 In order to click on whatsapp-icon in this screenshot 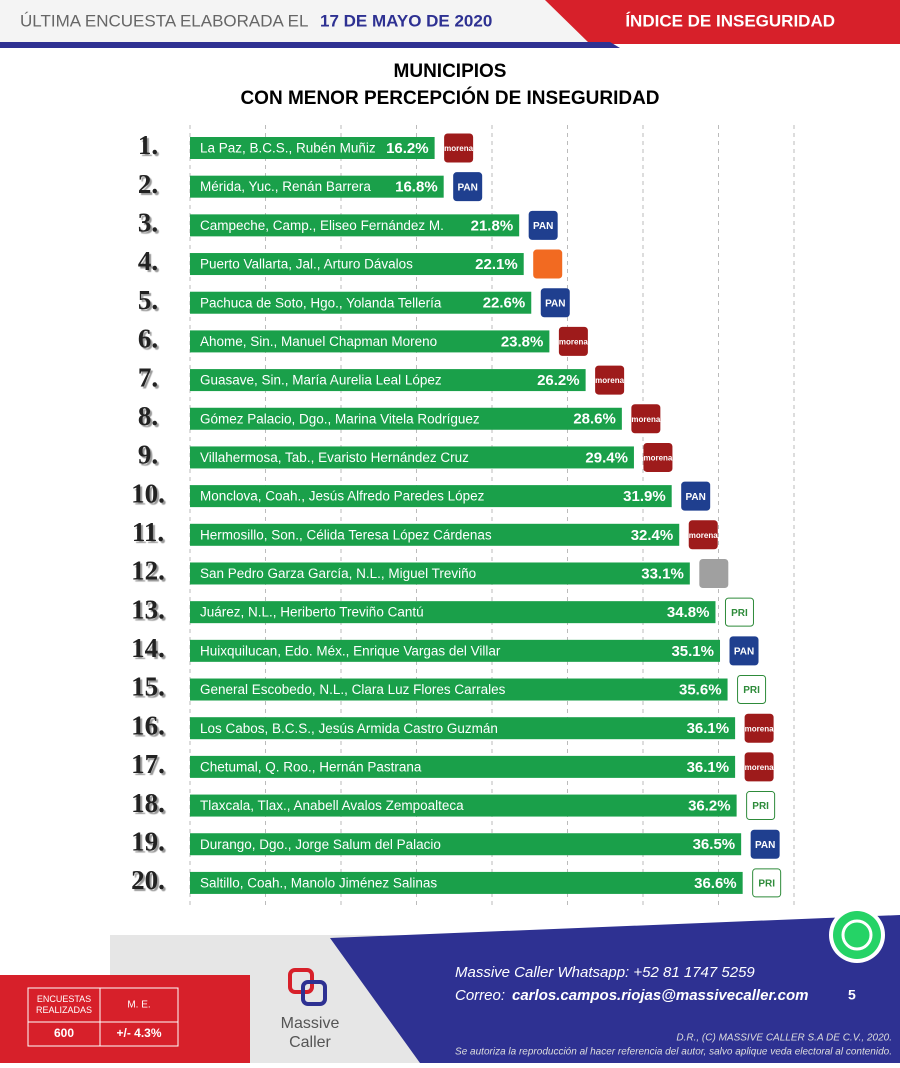, I will do `click(857, 935)`.